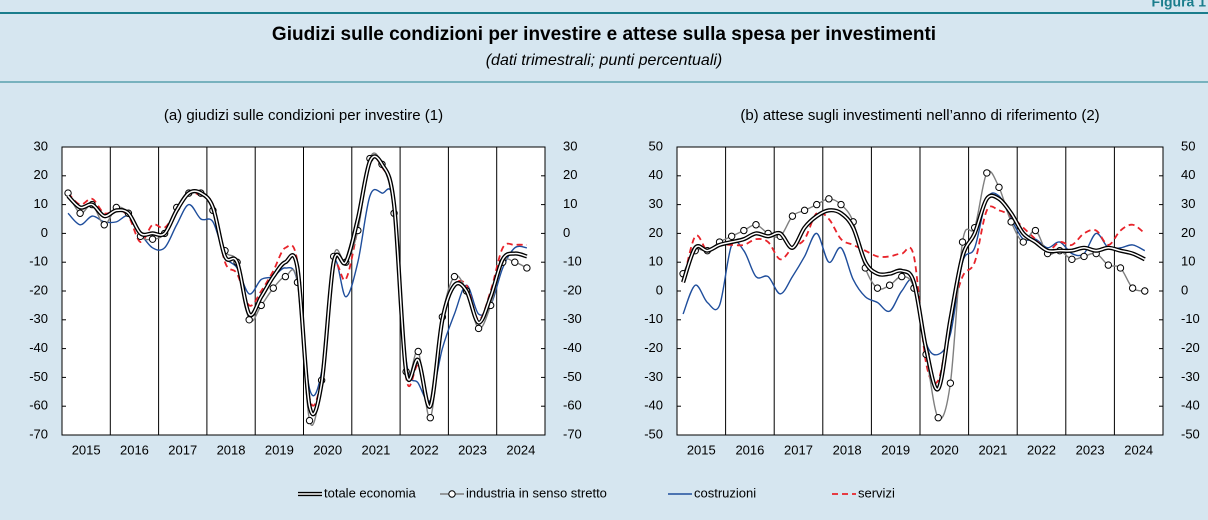  Describe the element at coordinates (656, 145) in the screenshot. I see `y-tick-label: 50` at that location.